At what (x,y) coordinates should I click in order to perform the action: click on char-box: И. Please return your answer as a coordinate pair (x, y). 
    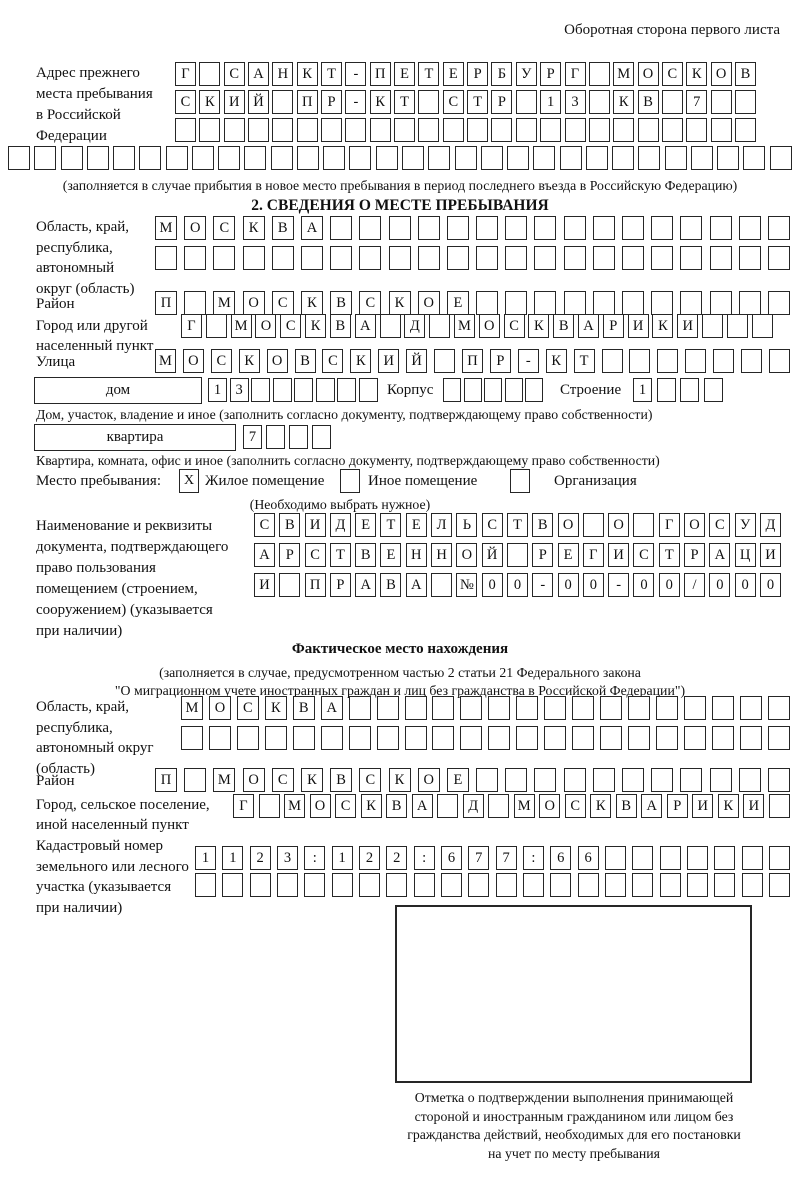
    Looking at the image, I should click on (638, 326).